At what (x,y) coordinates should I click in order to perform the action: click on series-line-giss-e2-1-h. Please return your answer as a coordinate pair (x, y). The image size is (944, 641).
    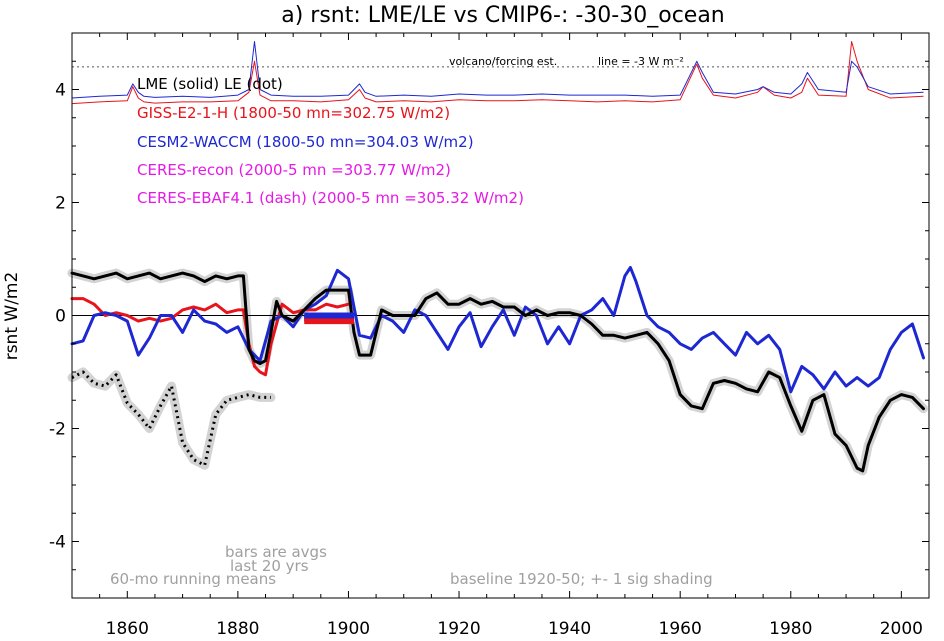
    Looking at the image, I should click on (210, 337).